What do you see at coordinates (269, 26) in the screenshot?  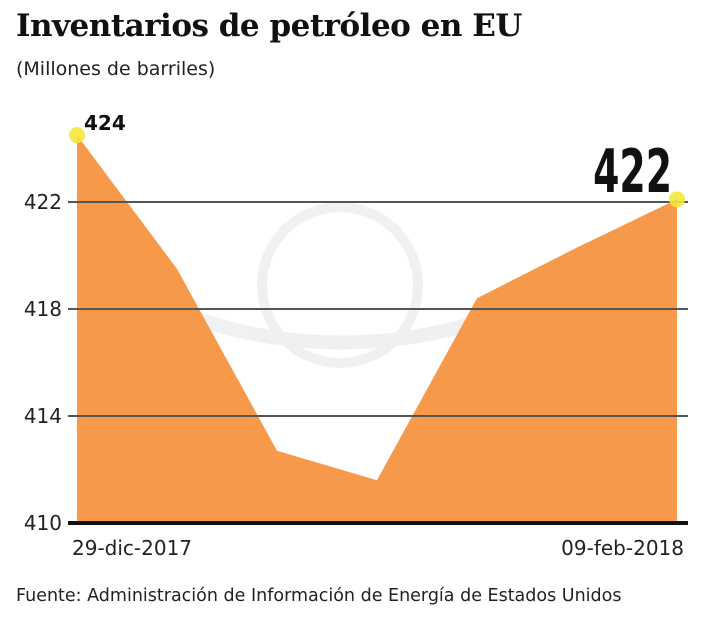 I see `chart-title: Inventarios de petróleo en EU` at bounding box center [269, 26].